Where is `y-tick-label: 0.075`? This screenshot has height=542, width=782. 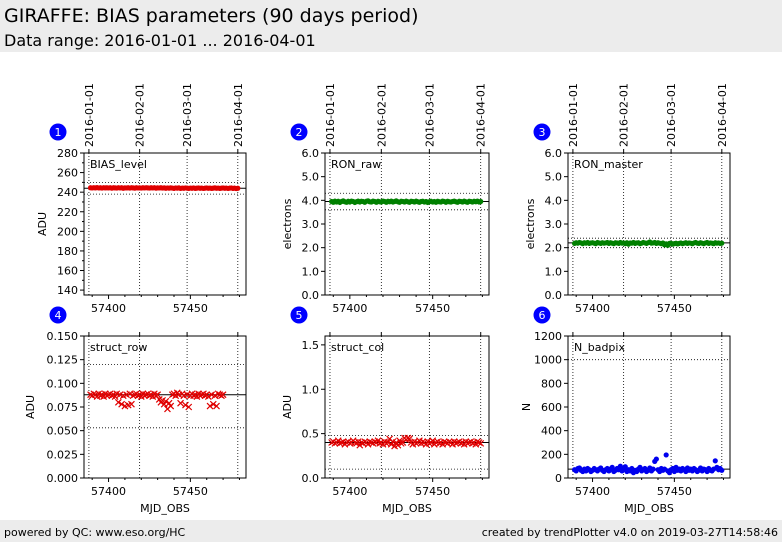 y-tick-label: 0.075 is located at coordinates (63, 407).